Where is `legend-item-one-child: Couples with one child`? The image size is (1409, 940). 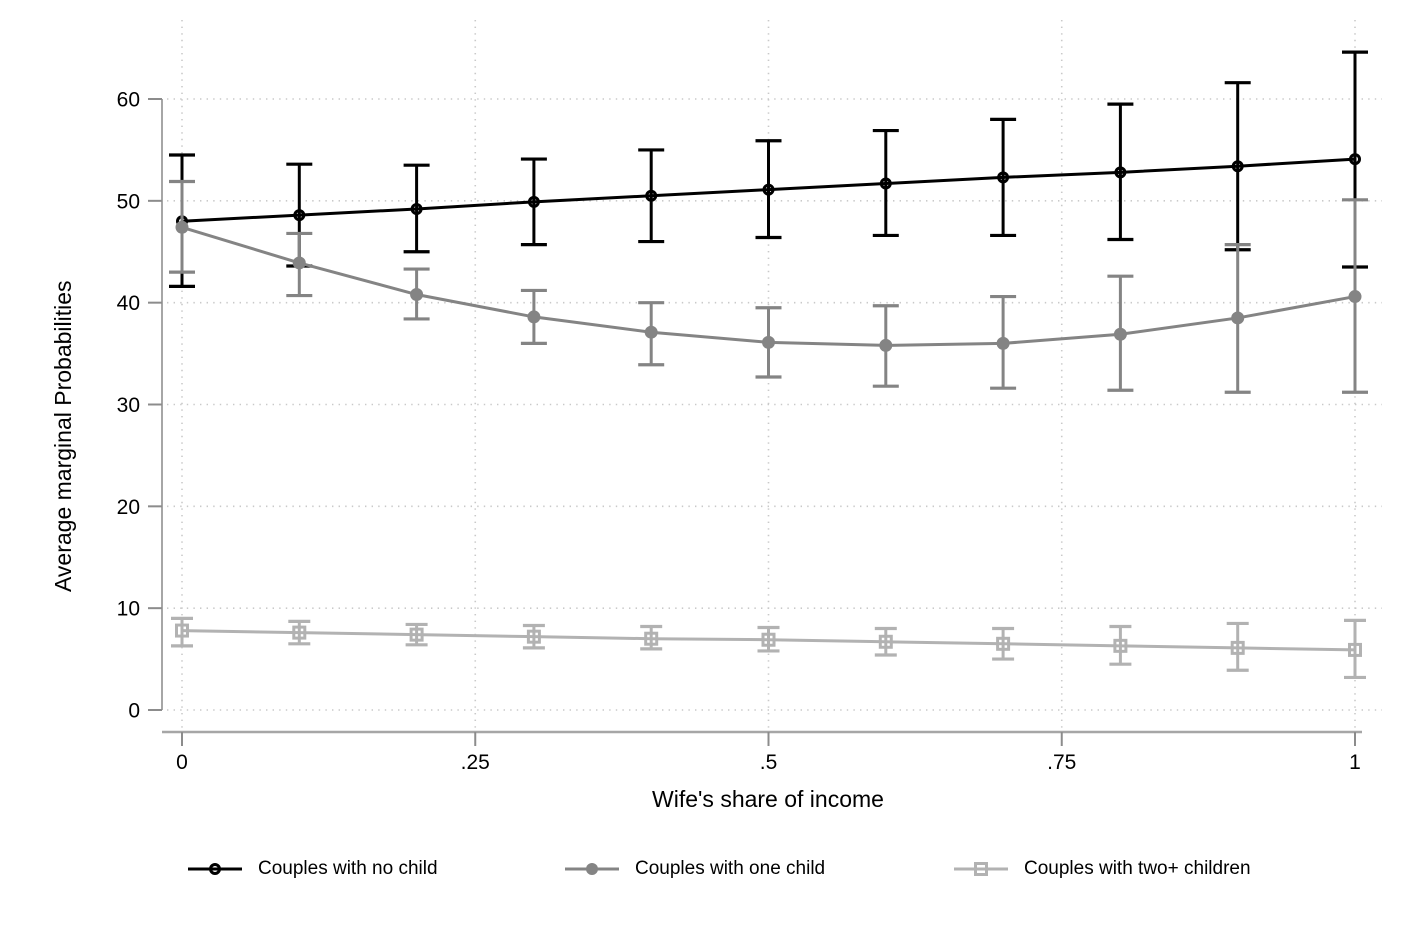
legend-item-one-child: Couples with one child is located at coordinates (695, 869).